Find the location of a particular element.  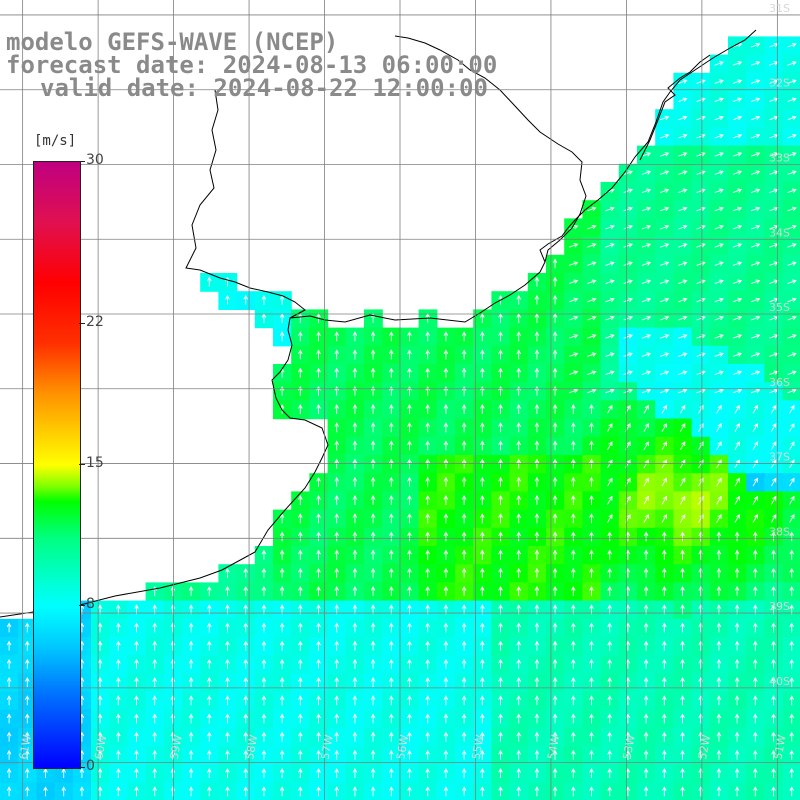

colorbar is located at coordinates (57, 465).